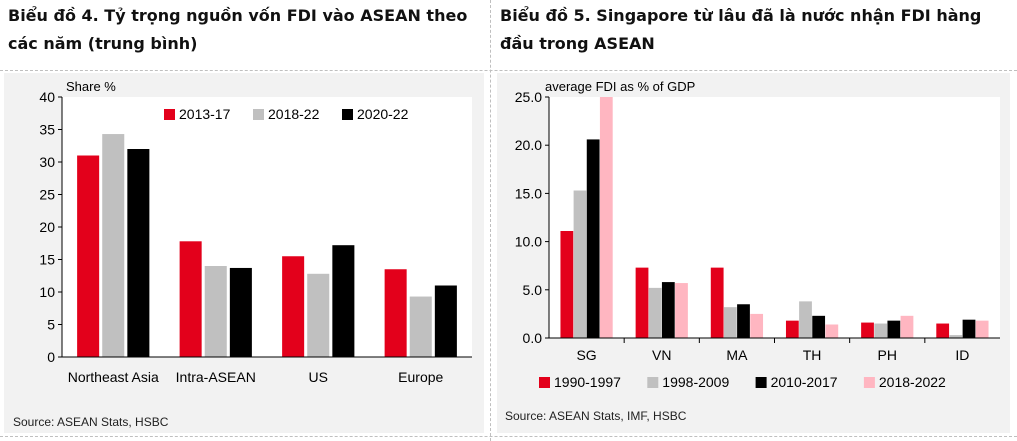 The image size is (1017, 441). What do you see at coordinates (91, 422) in the screenshot?
I see `chart-source: Source: ASEAN Stats, HSBC` at bounding box center [91, 422].